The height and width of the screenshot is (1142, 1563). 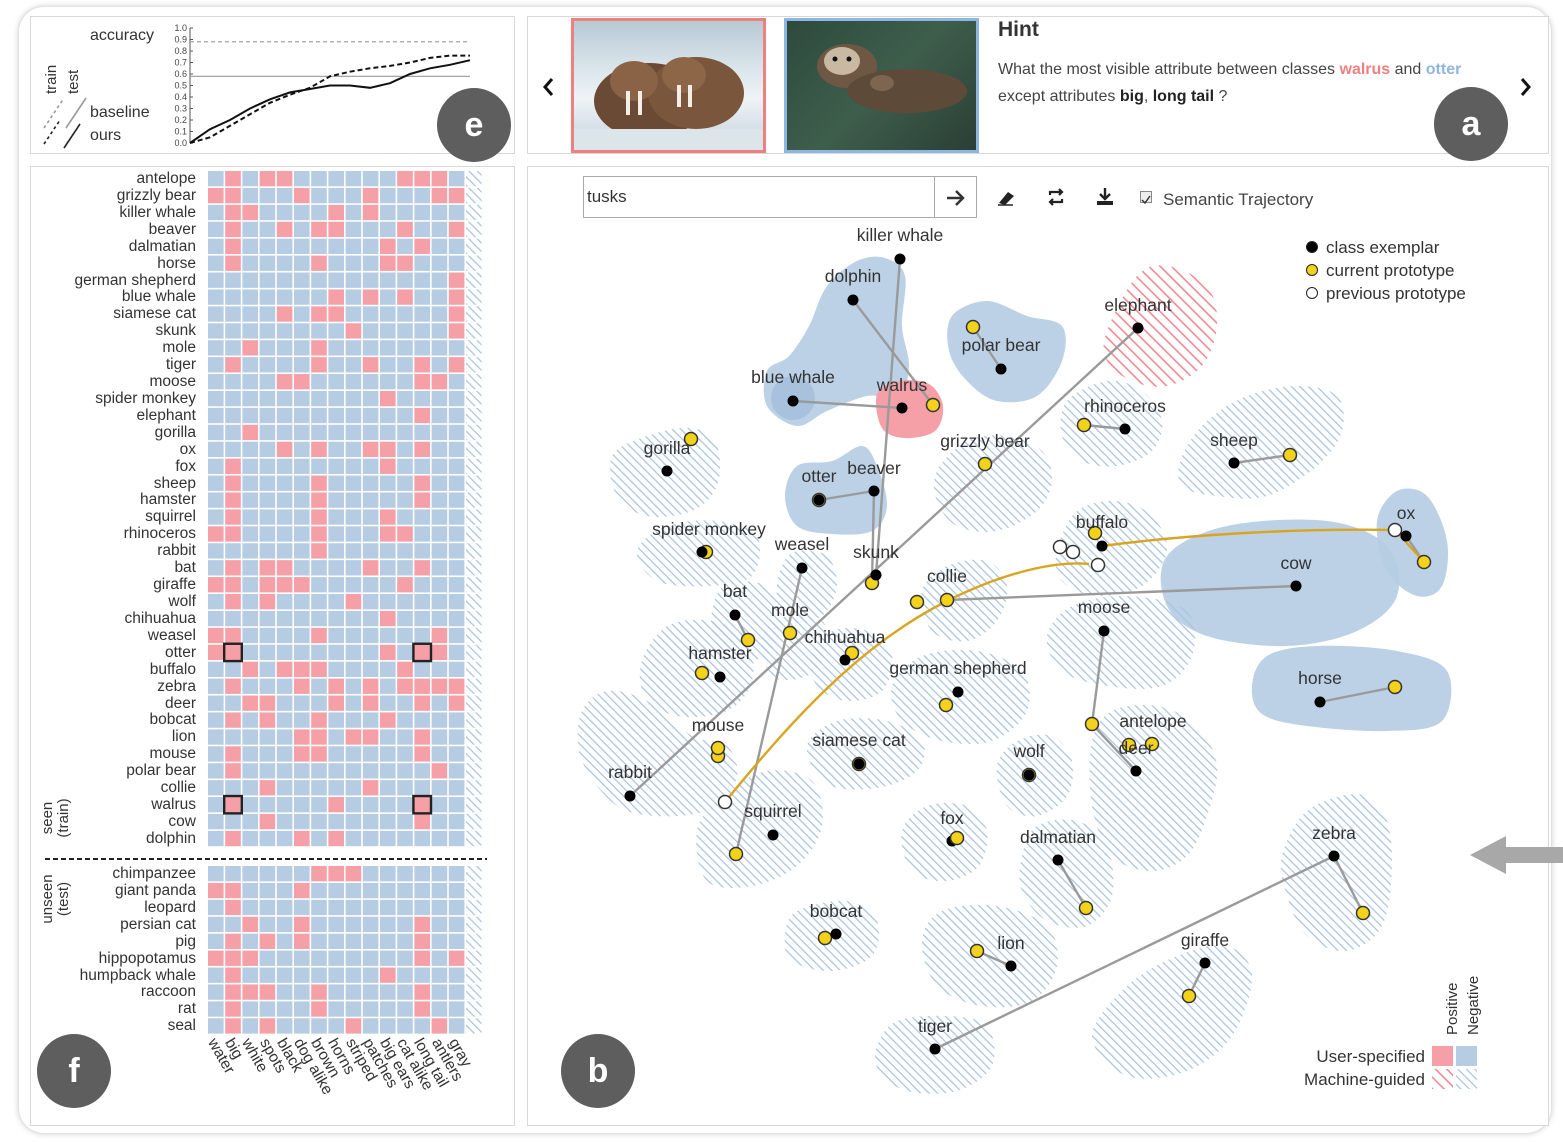 I want to click on matrix-row-label: chihuahua, so click(x=160, y=618).